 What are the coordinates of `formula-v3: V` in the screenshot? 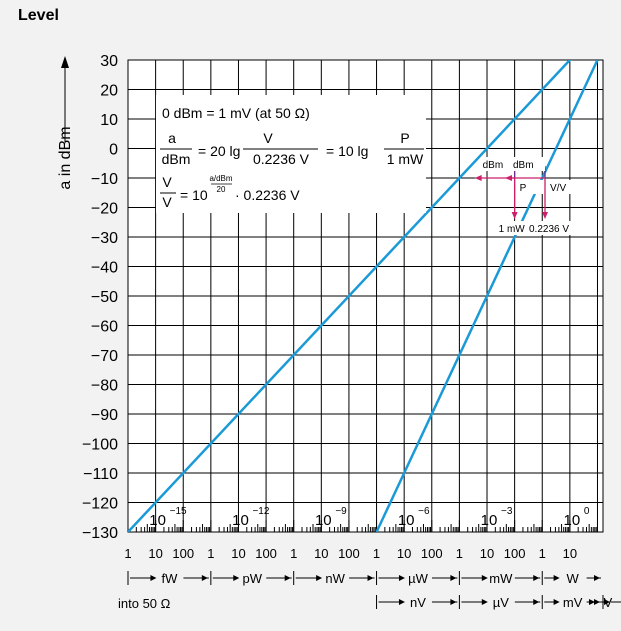 It's located at (167, 182).